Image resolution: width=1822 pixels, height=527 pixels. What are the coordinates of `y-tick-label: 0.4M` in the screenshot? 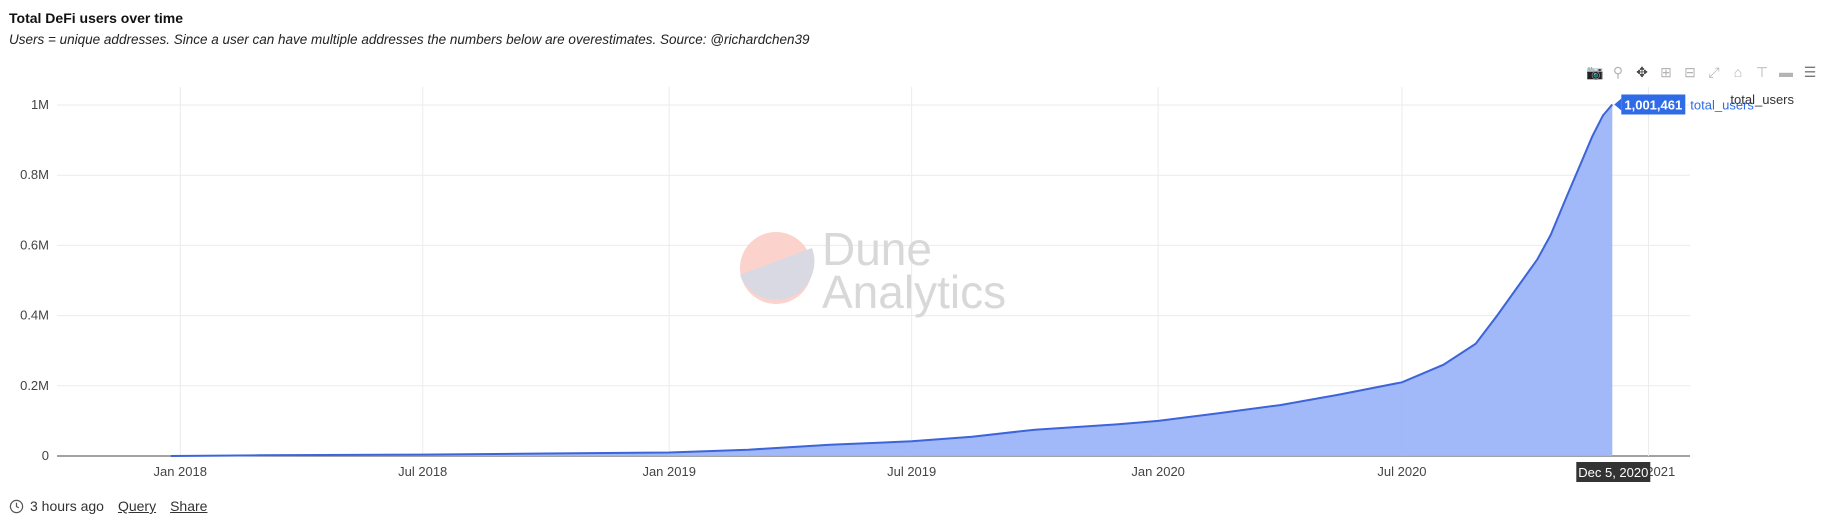 It's located at (34, 315).